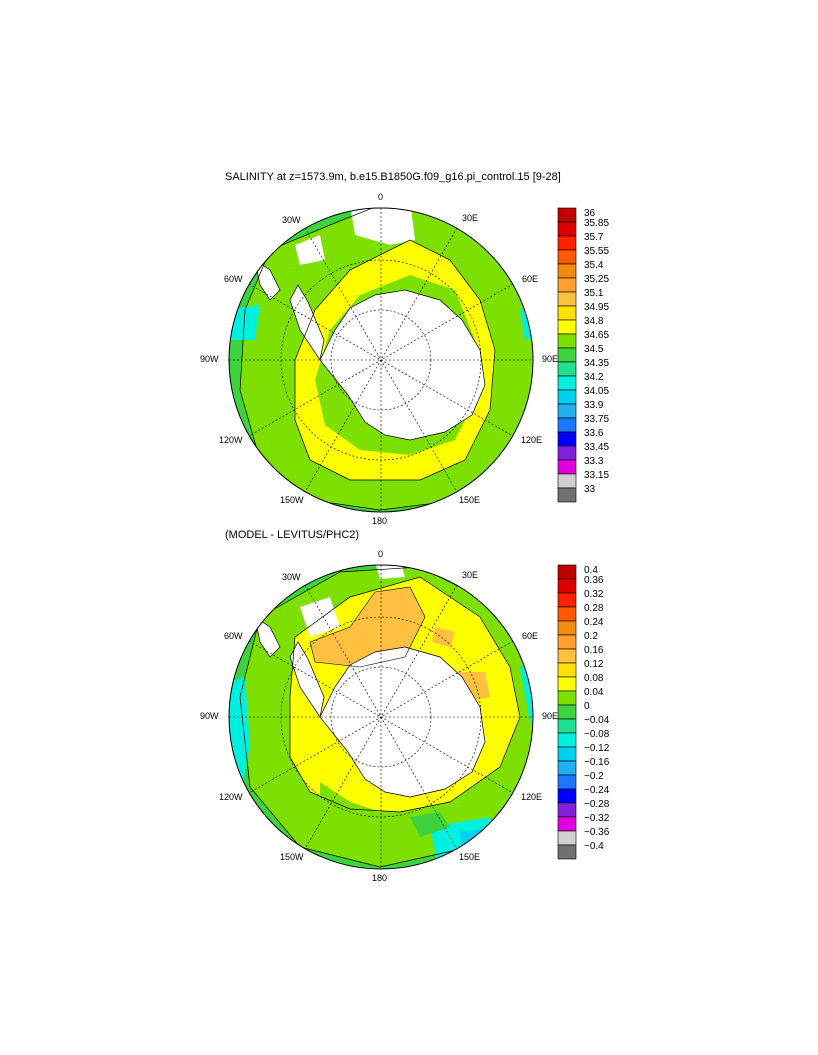  I want to click on panel2-lon-120e: 120E, so click(531, 797).